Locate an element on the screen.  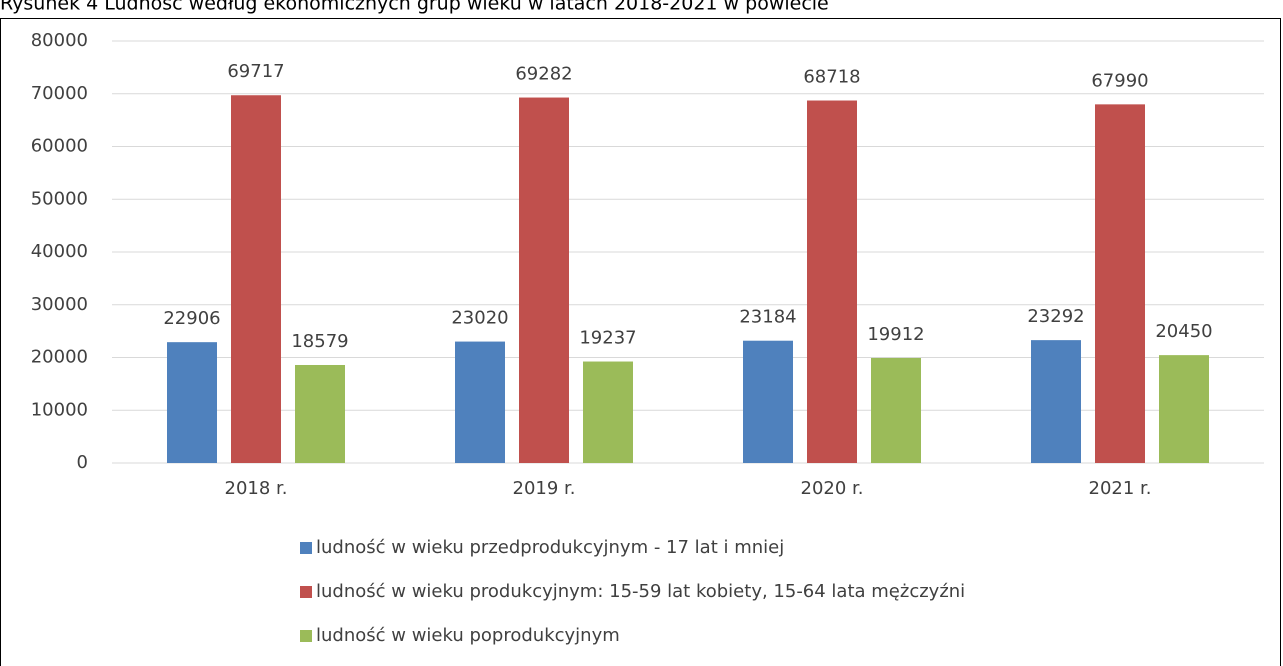
y-tick-label: 70000 is located at coordinates (59, 93).